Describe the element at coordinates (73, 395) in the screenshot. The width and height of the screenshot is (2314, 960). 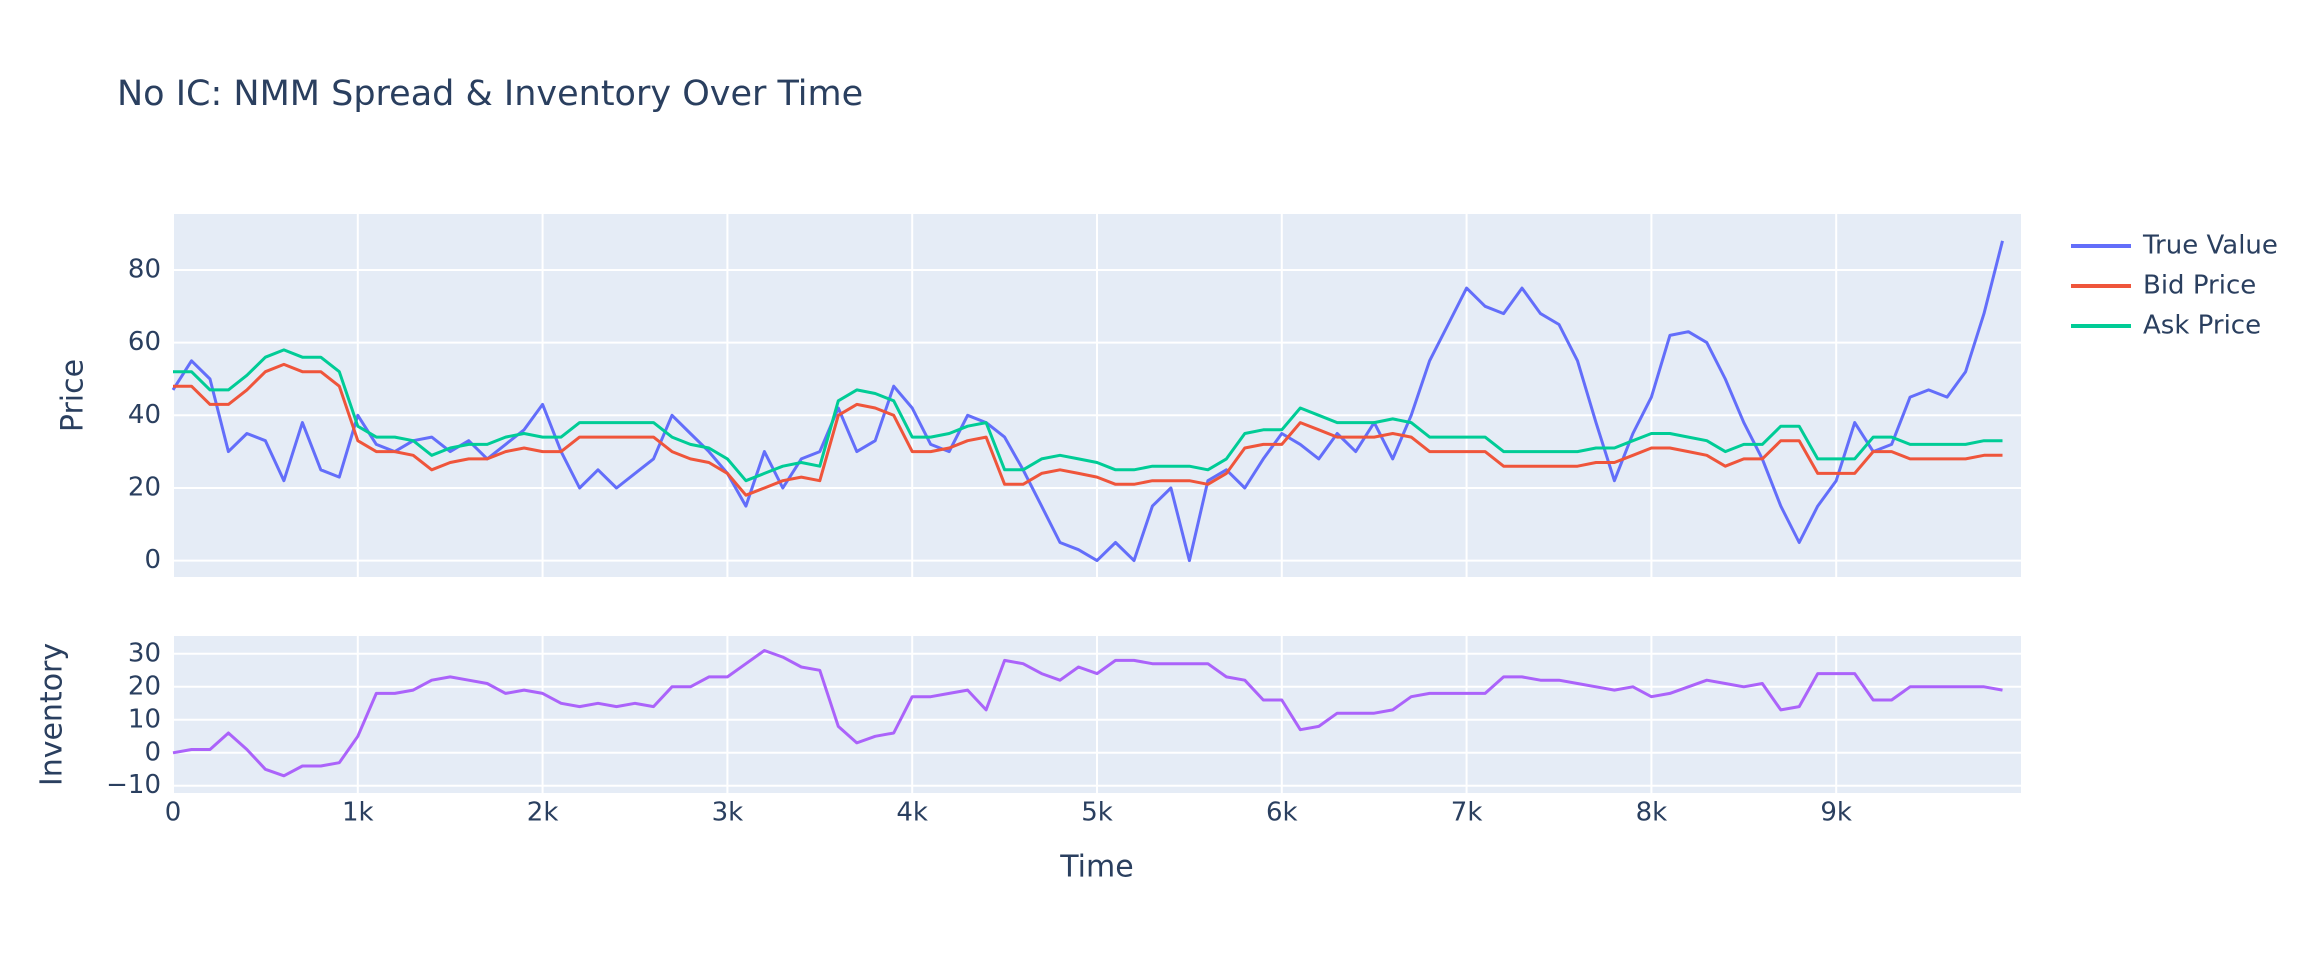
I see `y-axis-title: Price` at that location.